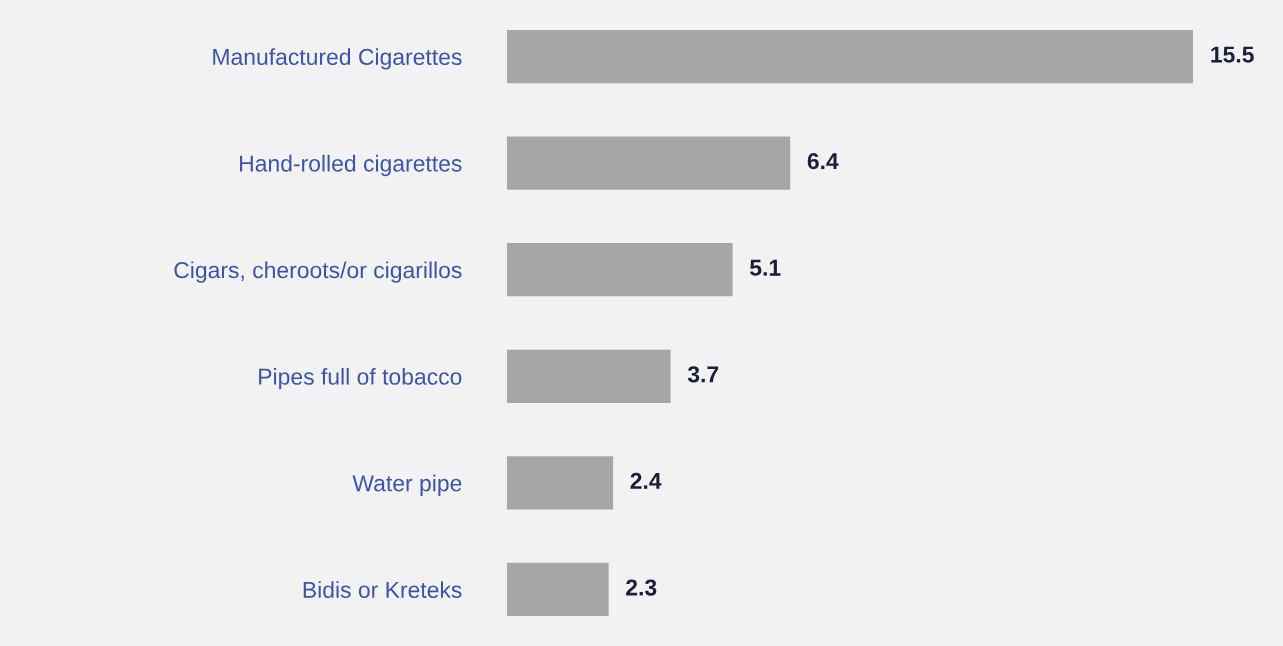 The image size is (1283, 646). What do you see at coordinates (318, 272) in the screenshot?
I see `y-tick-label: Cigars, cheroots/or cigarillos` at bounding box center [318, 272].